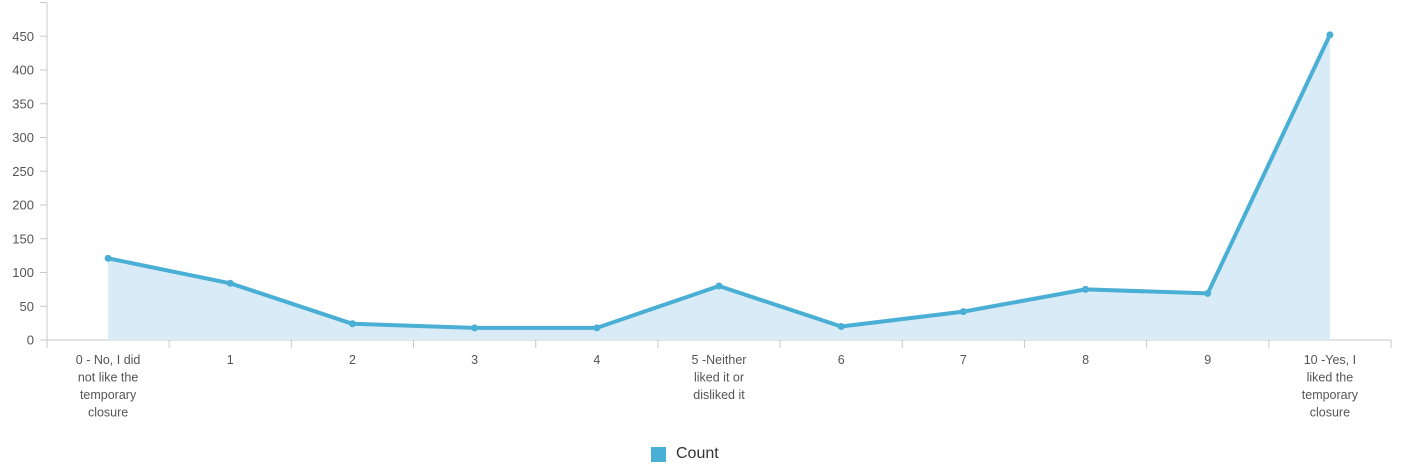 The image size is (1404, 470). What do you see at coordinates (474, 360) in the screenshot?
I see `x-tick-label: 3` at bounding box center [474, 360].